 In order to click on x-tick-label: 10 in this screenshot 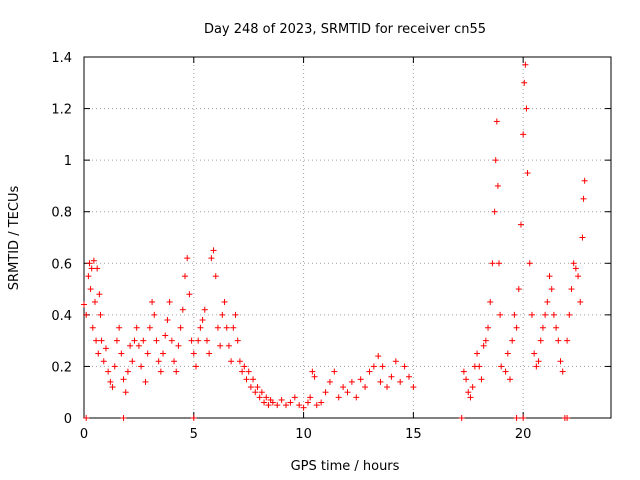, I will do `click(303, 434)`.